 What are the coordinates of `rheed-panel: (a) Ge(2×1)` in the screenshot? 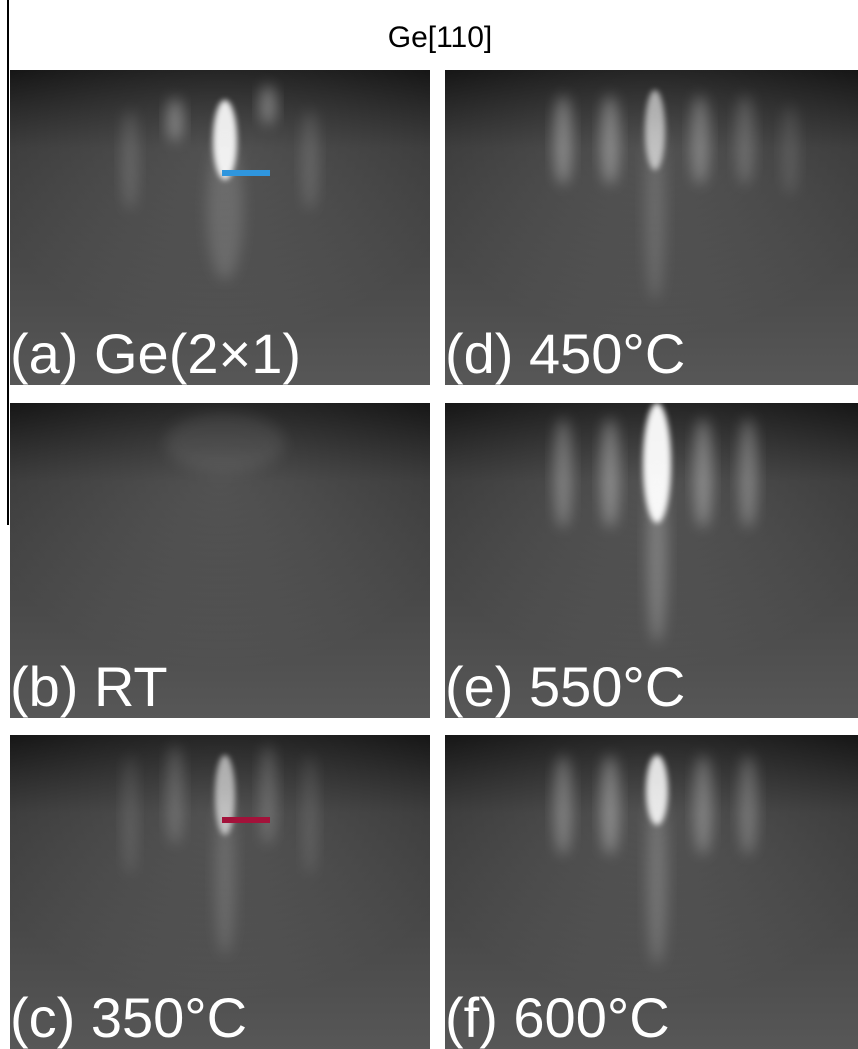 It's located at (220, 227).